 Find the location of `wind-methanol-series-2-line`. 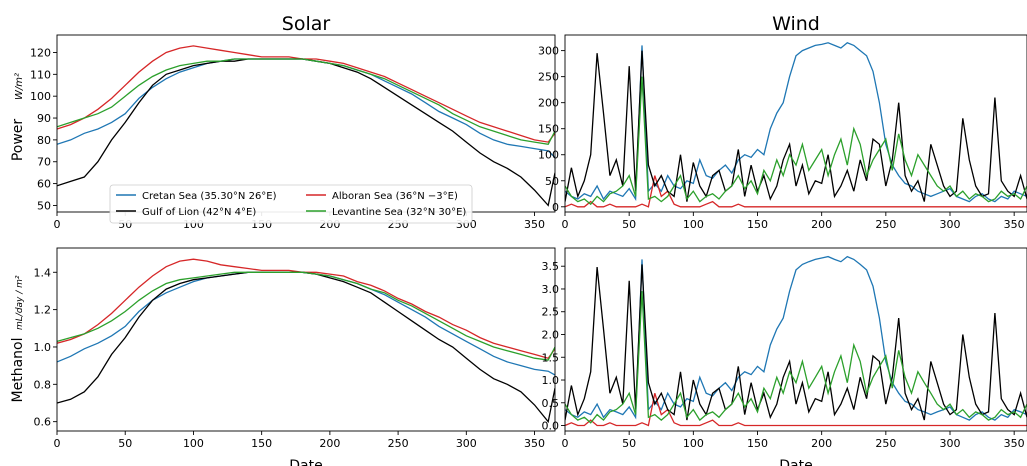

wind-methanol-series-2-line is located at coordinates (796, 410).